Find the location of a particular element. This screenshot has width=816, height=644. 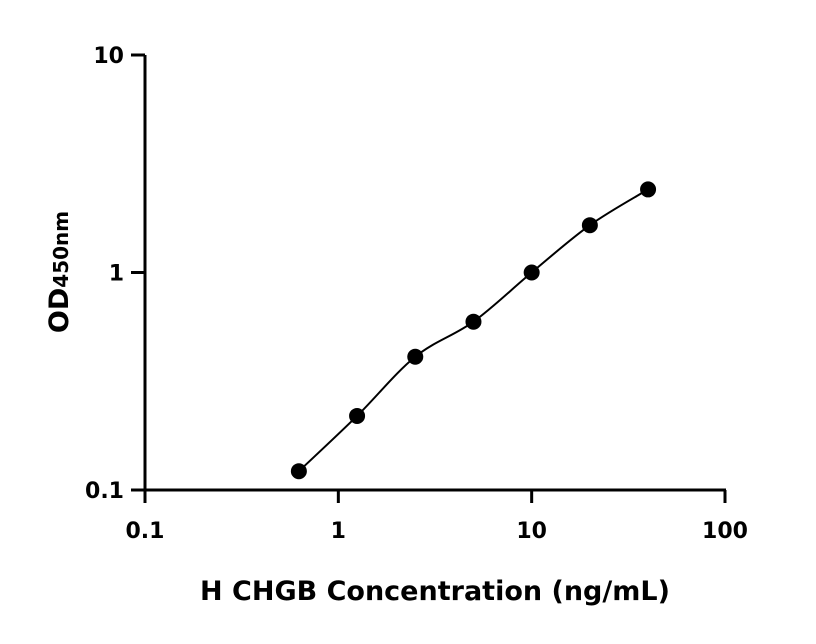

x-tick-label: 1 is located at coordinates (338, 531).